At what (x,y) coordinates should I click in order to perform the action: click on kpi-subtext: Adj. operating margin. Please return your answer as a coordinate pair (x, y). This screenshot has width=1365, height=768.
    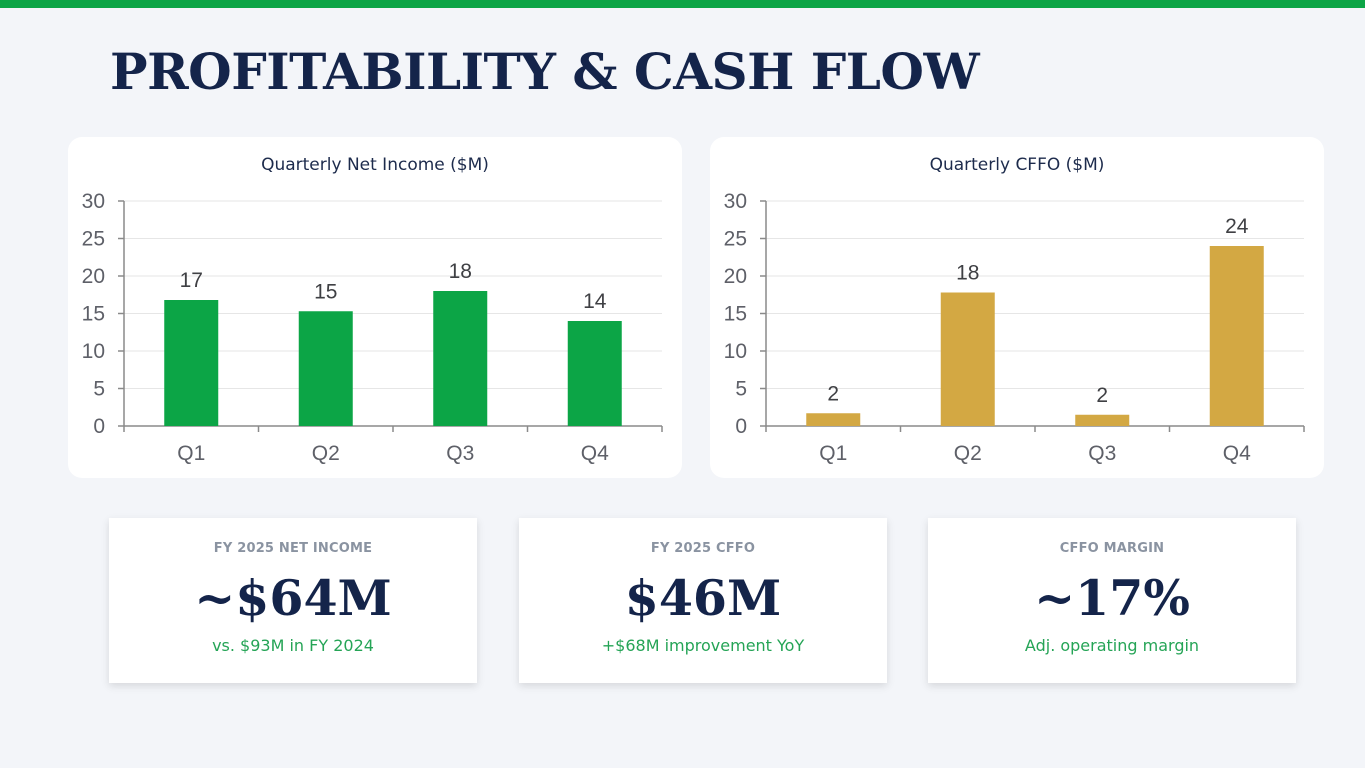
    Looking at the image, I should click on (1112, 645).